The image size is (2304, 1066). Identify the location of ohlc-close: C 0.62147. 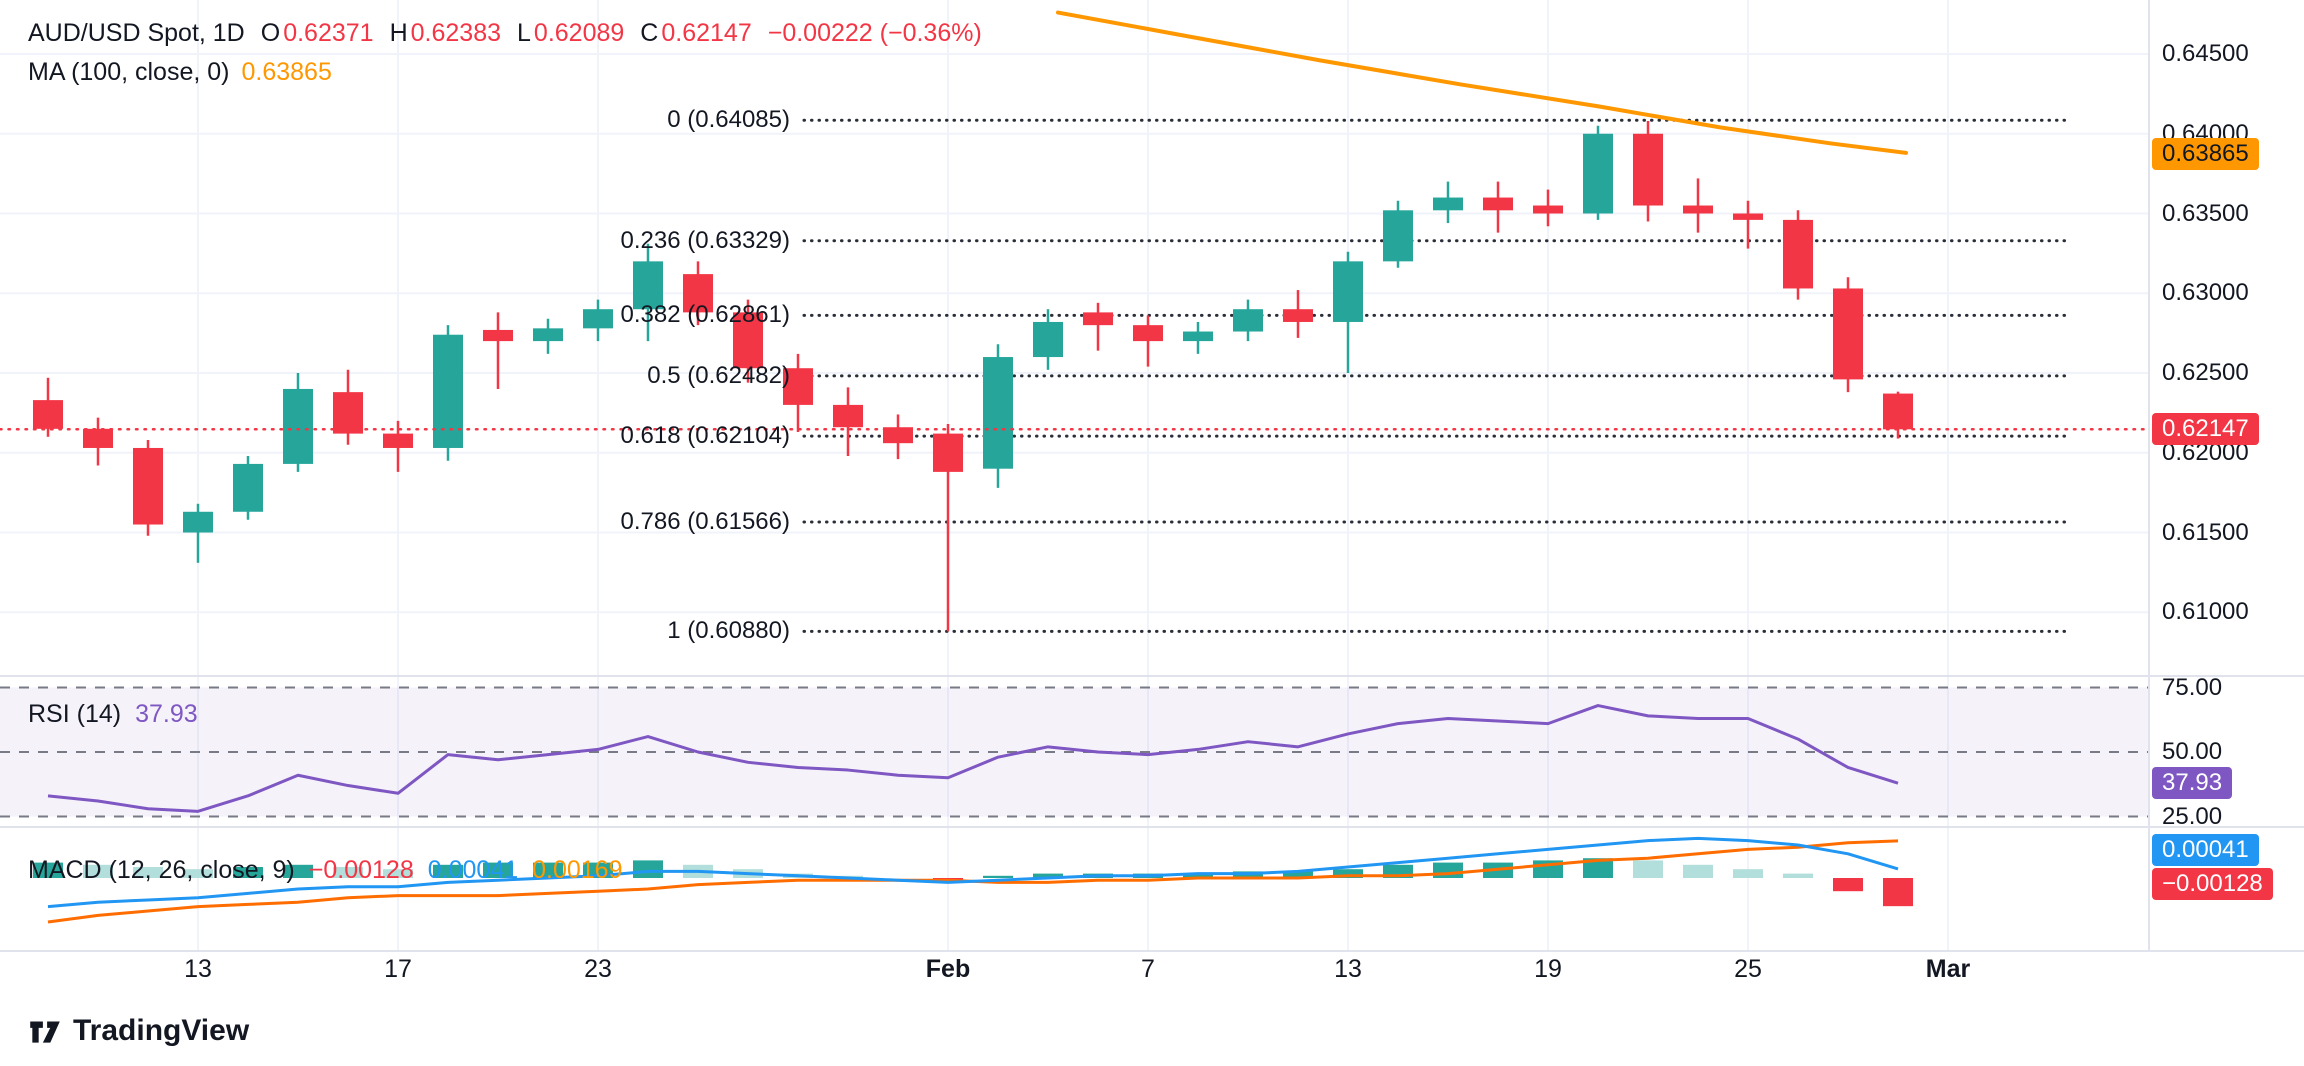
(695, 33).